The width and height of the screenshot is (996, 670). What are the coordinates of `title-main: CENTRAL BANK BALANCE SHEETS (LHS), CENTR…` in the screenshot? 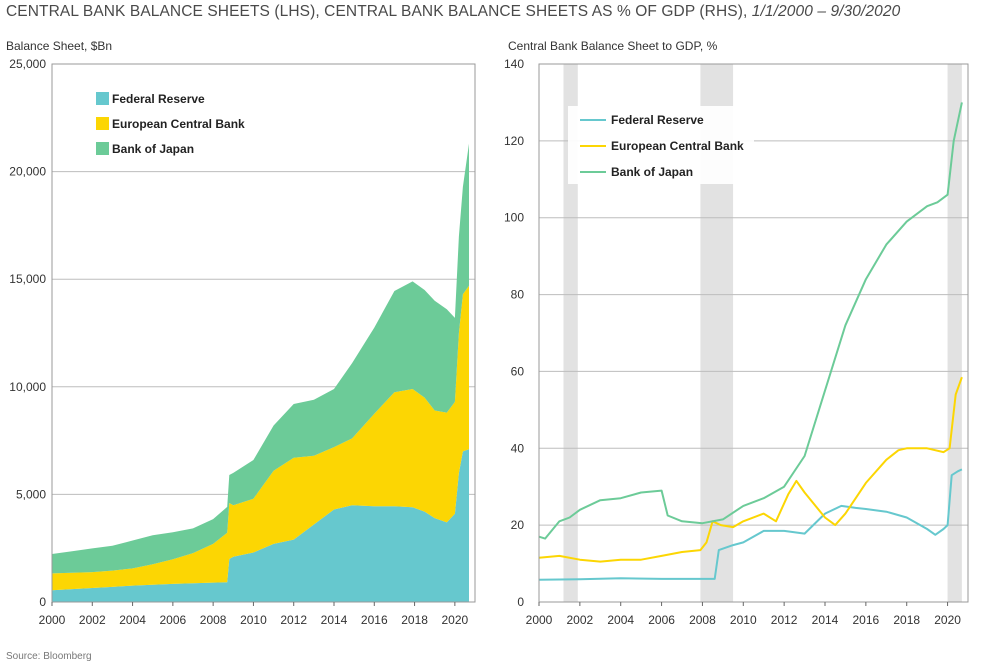 It's located at (377, 11).